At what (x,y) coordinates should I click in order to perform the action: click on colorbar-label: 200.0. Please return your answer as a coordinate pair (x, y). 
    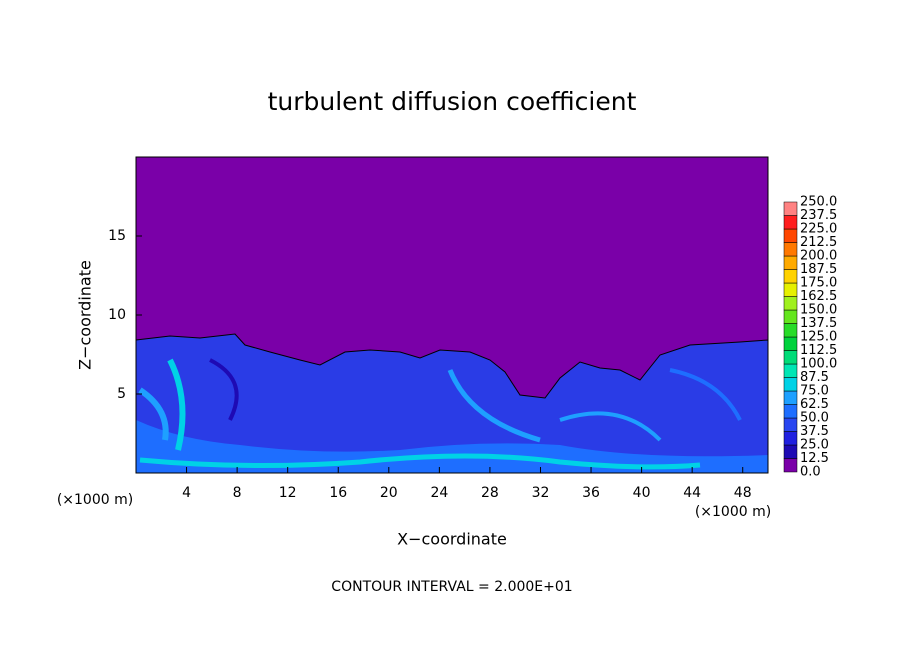
    Looking at the image, I should click on (818, 256).